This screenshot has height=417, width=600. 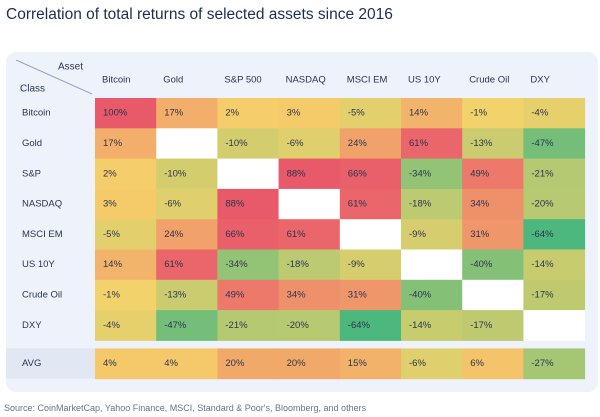 What do you see at coordinates (236, 143) in the screenshot?
I see `heatmap-row-value-gold-2: -10%` at bounding box center [236, 143].